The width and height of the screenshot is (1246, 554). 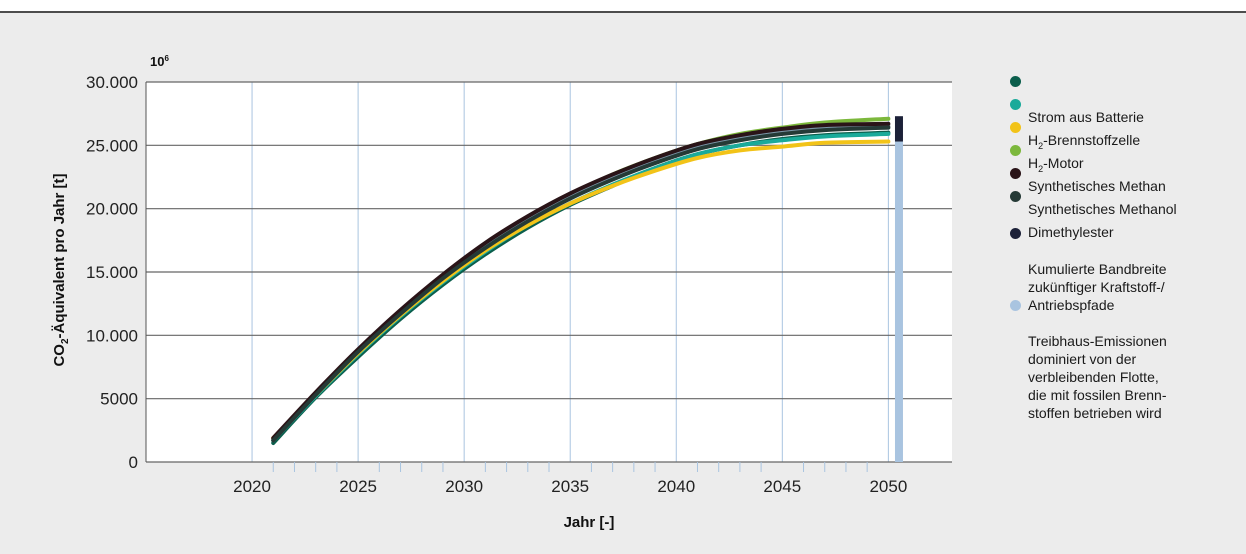 What do you see at coordinates (252, 486) in the screenshot?
I see `x-tick-label: 2020` at bounding box center [252, 486].